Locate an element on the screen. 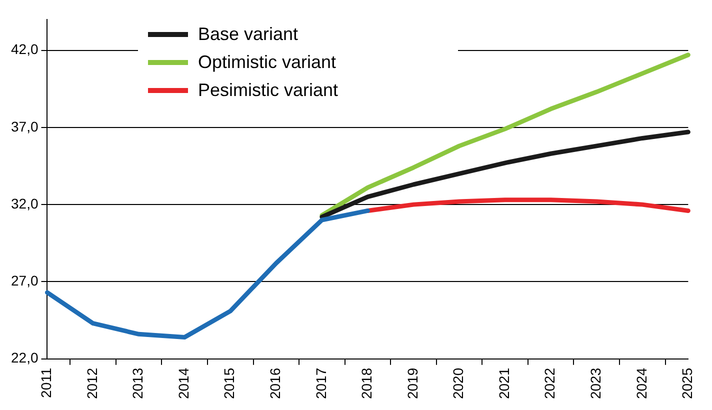 This screenshot has height=410, width=712. y-tick-label: 27,0 is located at coordinates (24, 280).